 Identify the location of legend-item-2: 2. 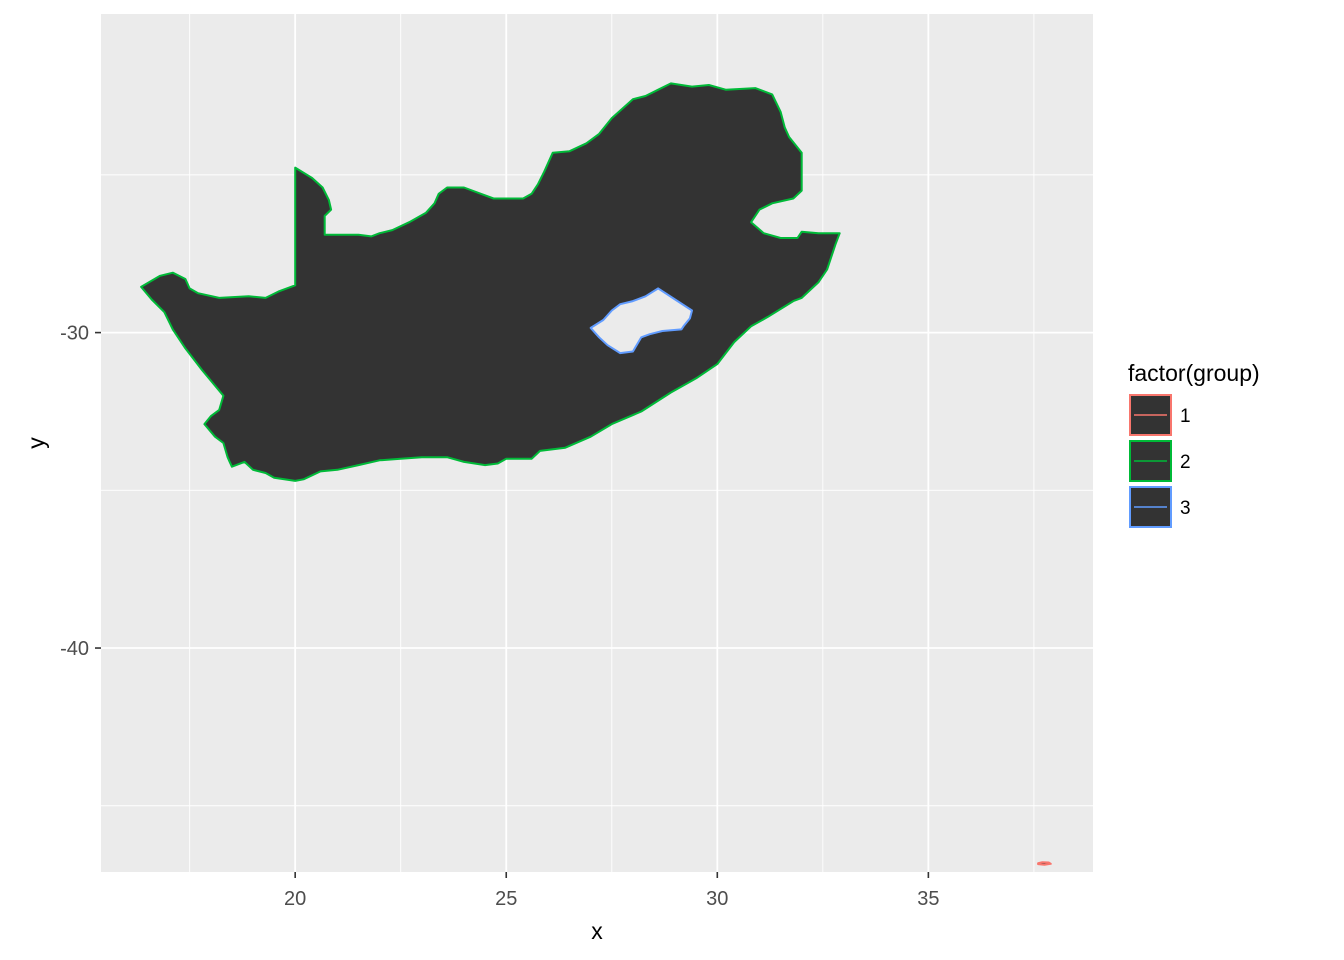
(1160, 461).